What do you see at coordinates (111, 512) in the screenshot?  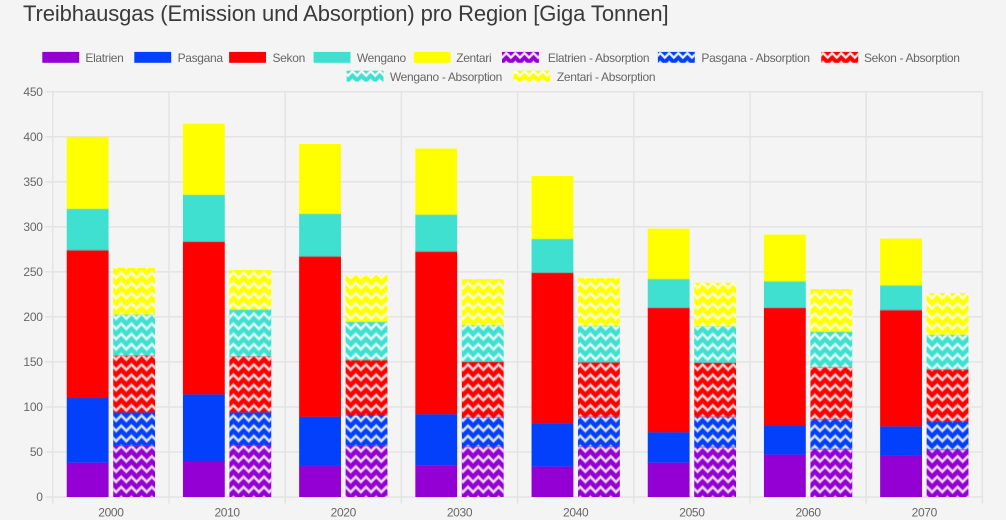 I see `svg-text: 2000` at bounding box center [111, 512].